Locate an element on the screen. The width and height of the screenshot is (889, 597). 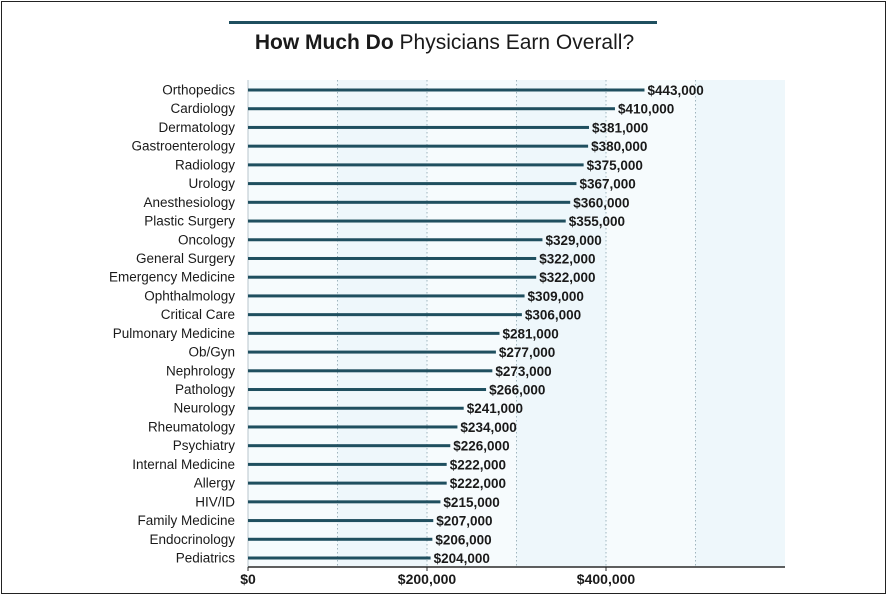
value-label: $380,000 is located at coordinates (619, 146).